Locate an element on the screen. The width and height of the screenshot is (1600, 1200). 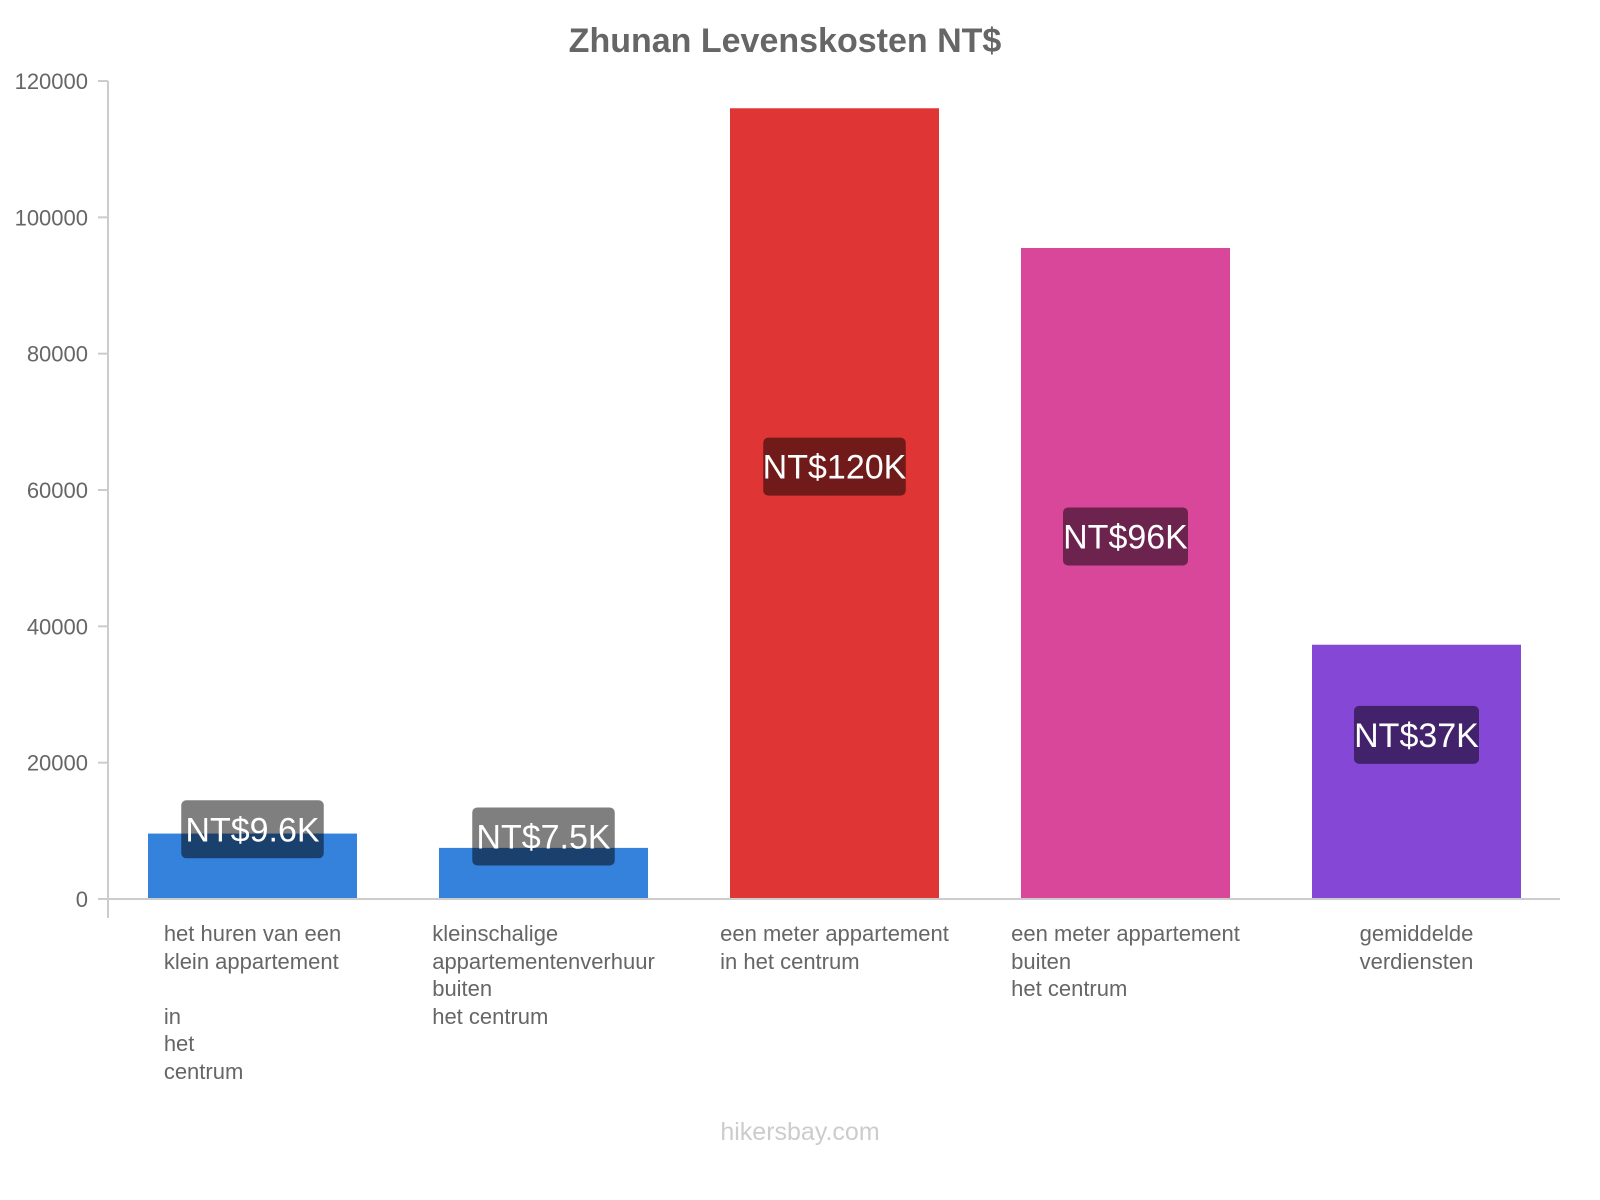
y-tick-label: 0 is located at coordinates (82, 899).